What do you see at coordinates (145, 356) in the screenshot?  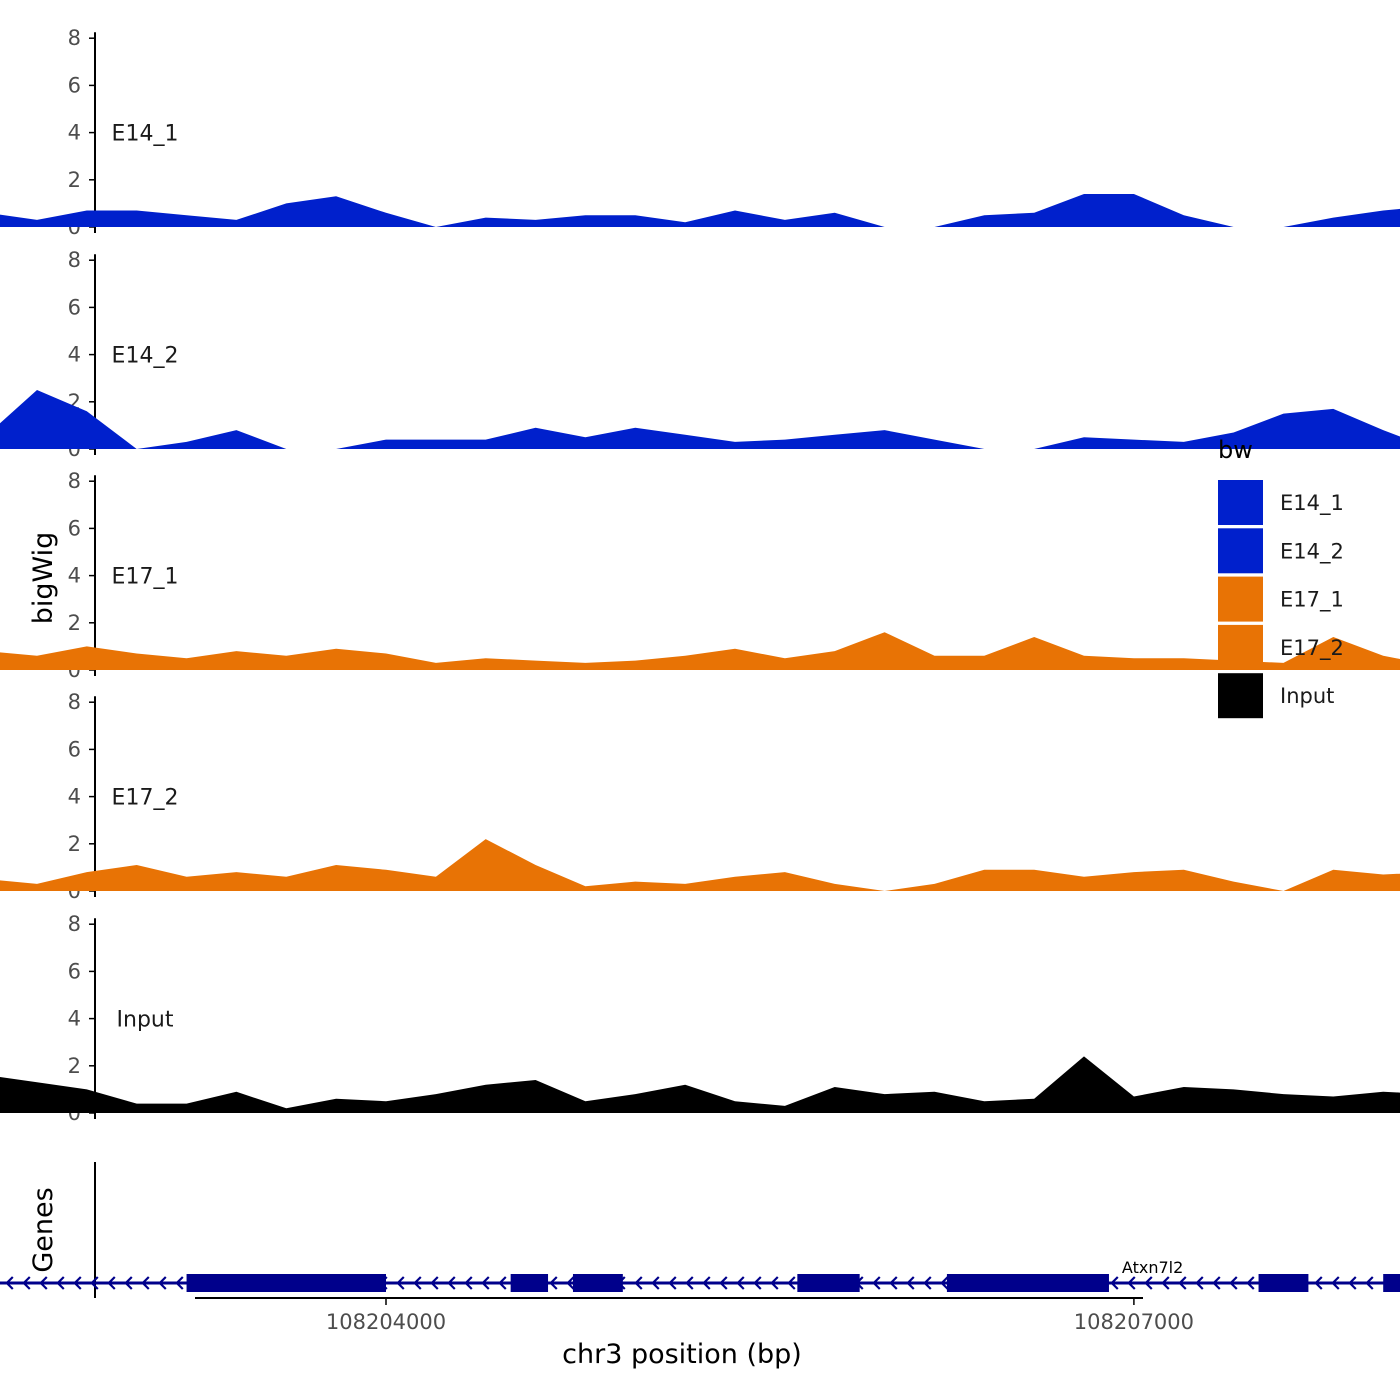 I see `track-label-E14_2: E14_2` at bounding box center [145, 356].